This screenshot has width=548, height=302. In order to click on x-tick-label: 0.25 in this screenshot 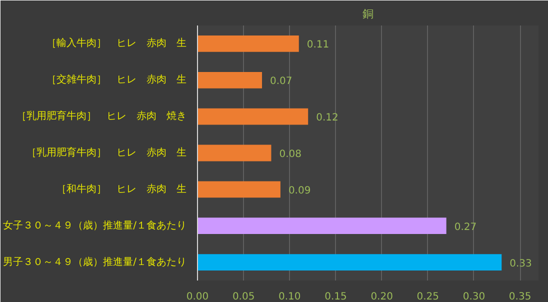, I will do `click(428, 297)`.